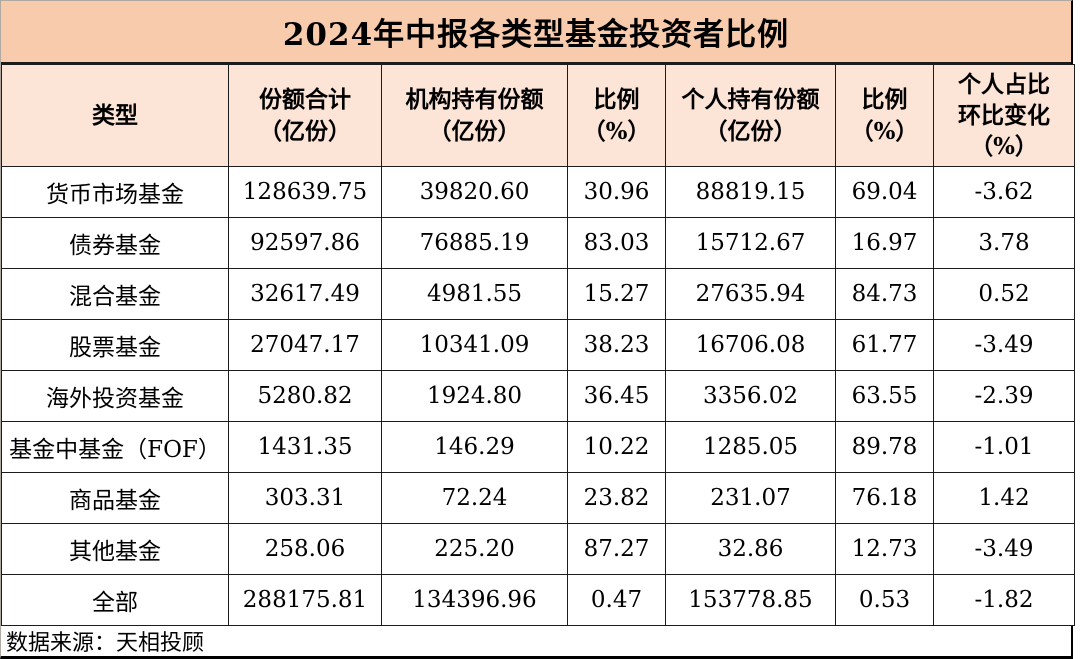  What do you see at coordinates (616, 498) in the screenshot?
I see `cell-institutional-ratio: 23.82` at bounding box center [616, 498].